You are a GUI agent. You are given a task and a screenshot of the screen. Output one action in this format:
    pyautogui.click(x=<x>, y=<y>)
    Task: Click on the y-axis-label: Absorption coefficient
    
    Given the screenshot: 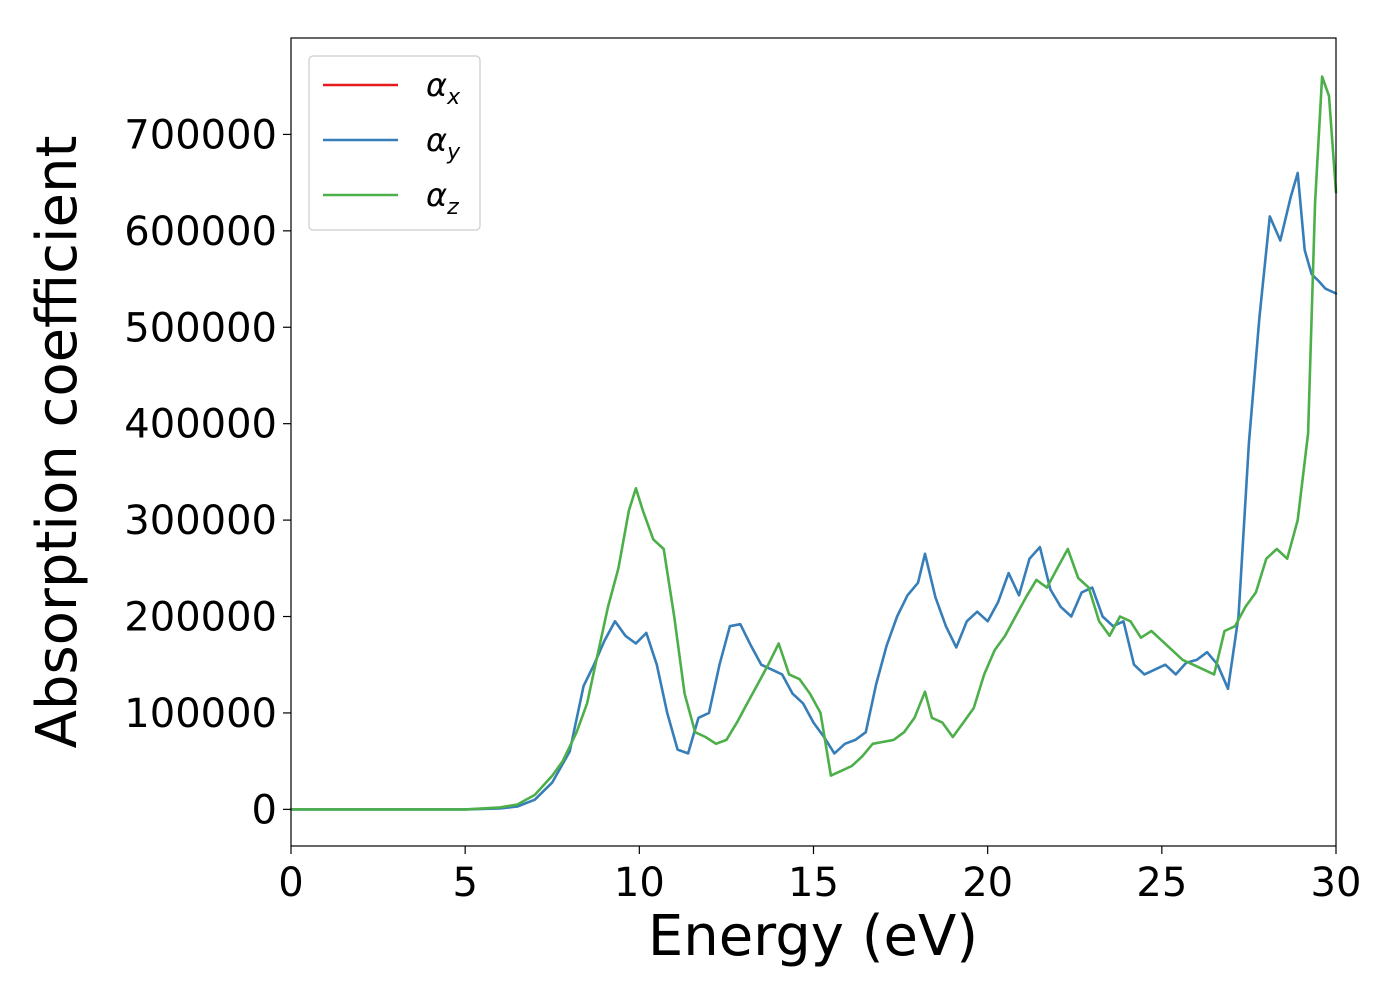 What is the action you would take?
    pyautogui.click(x=57, y=442)
    